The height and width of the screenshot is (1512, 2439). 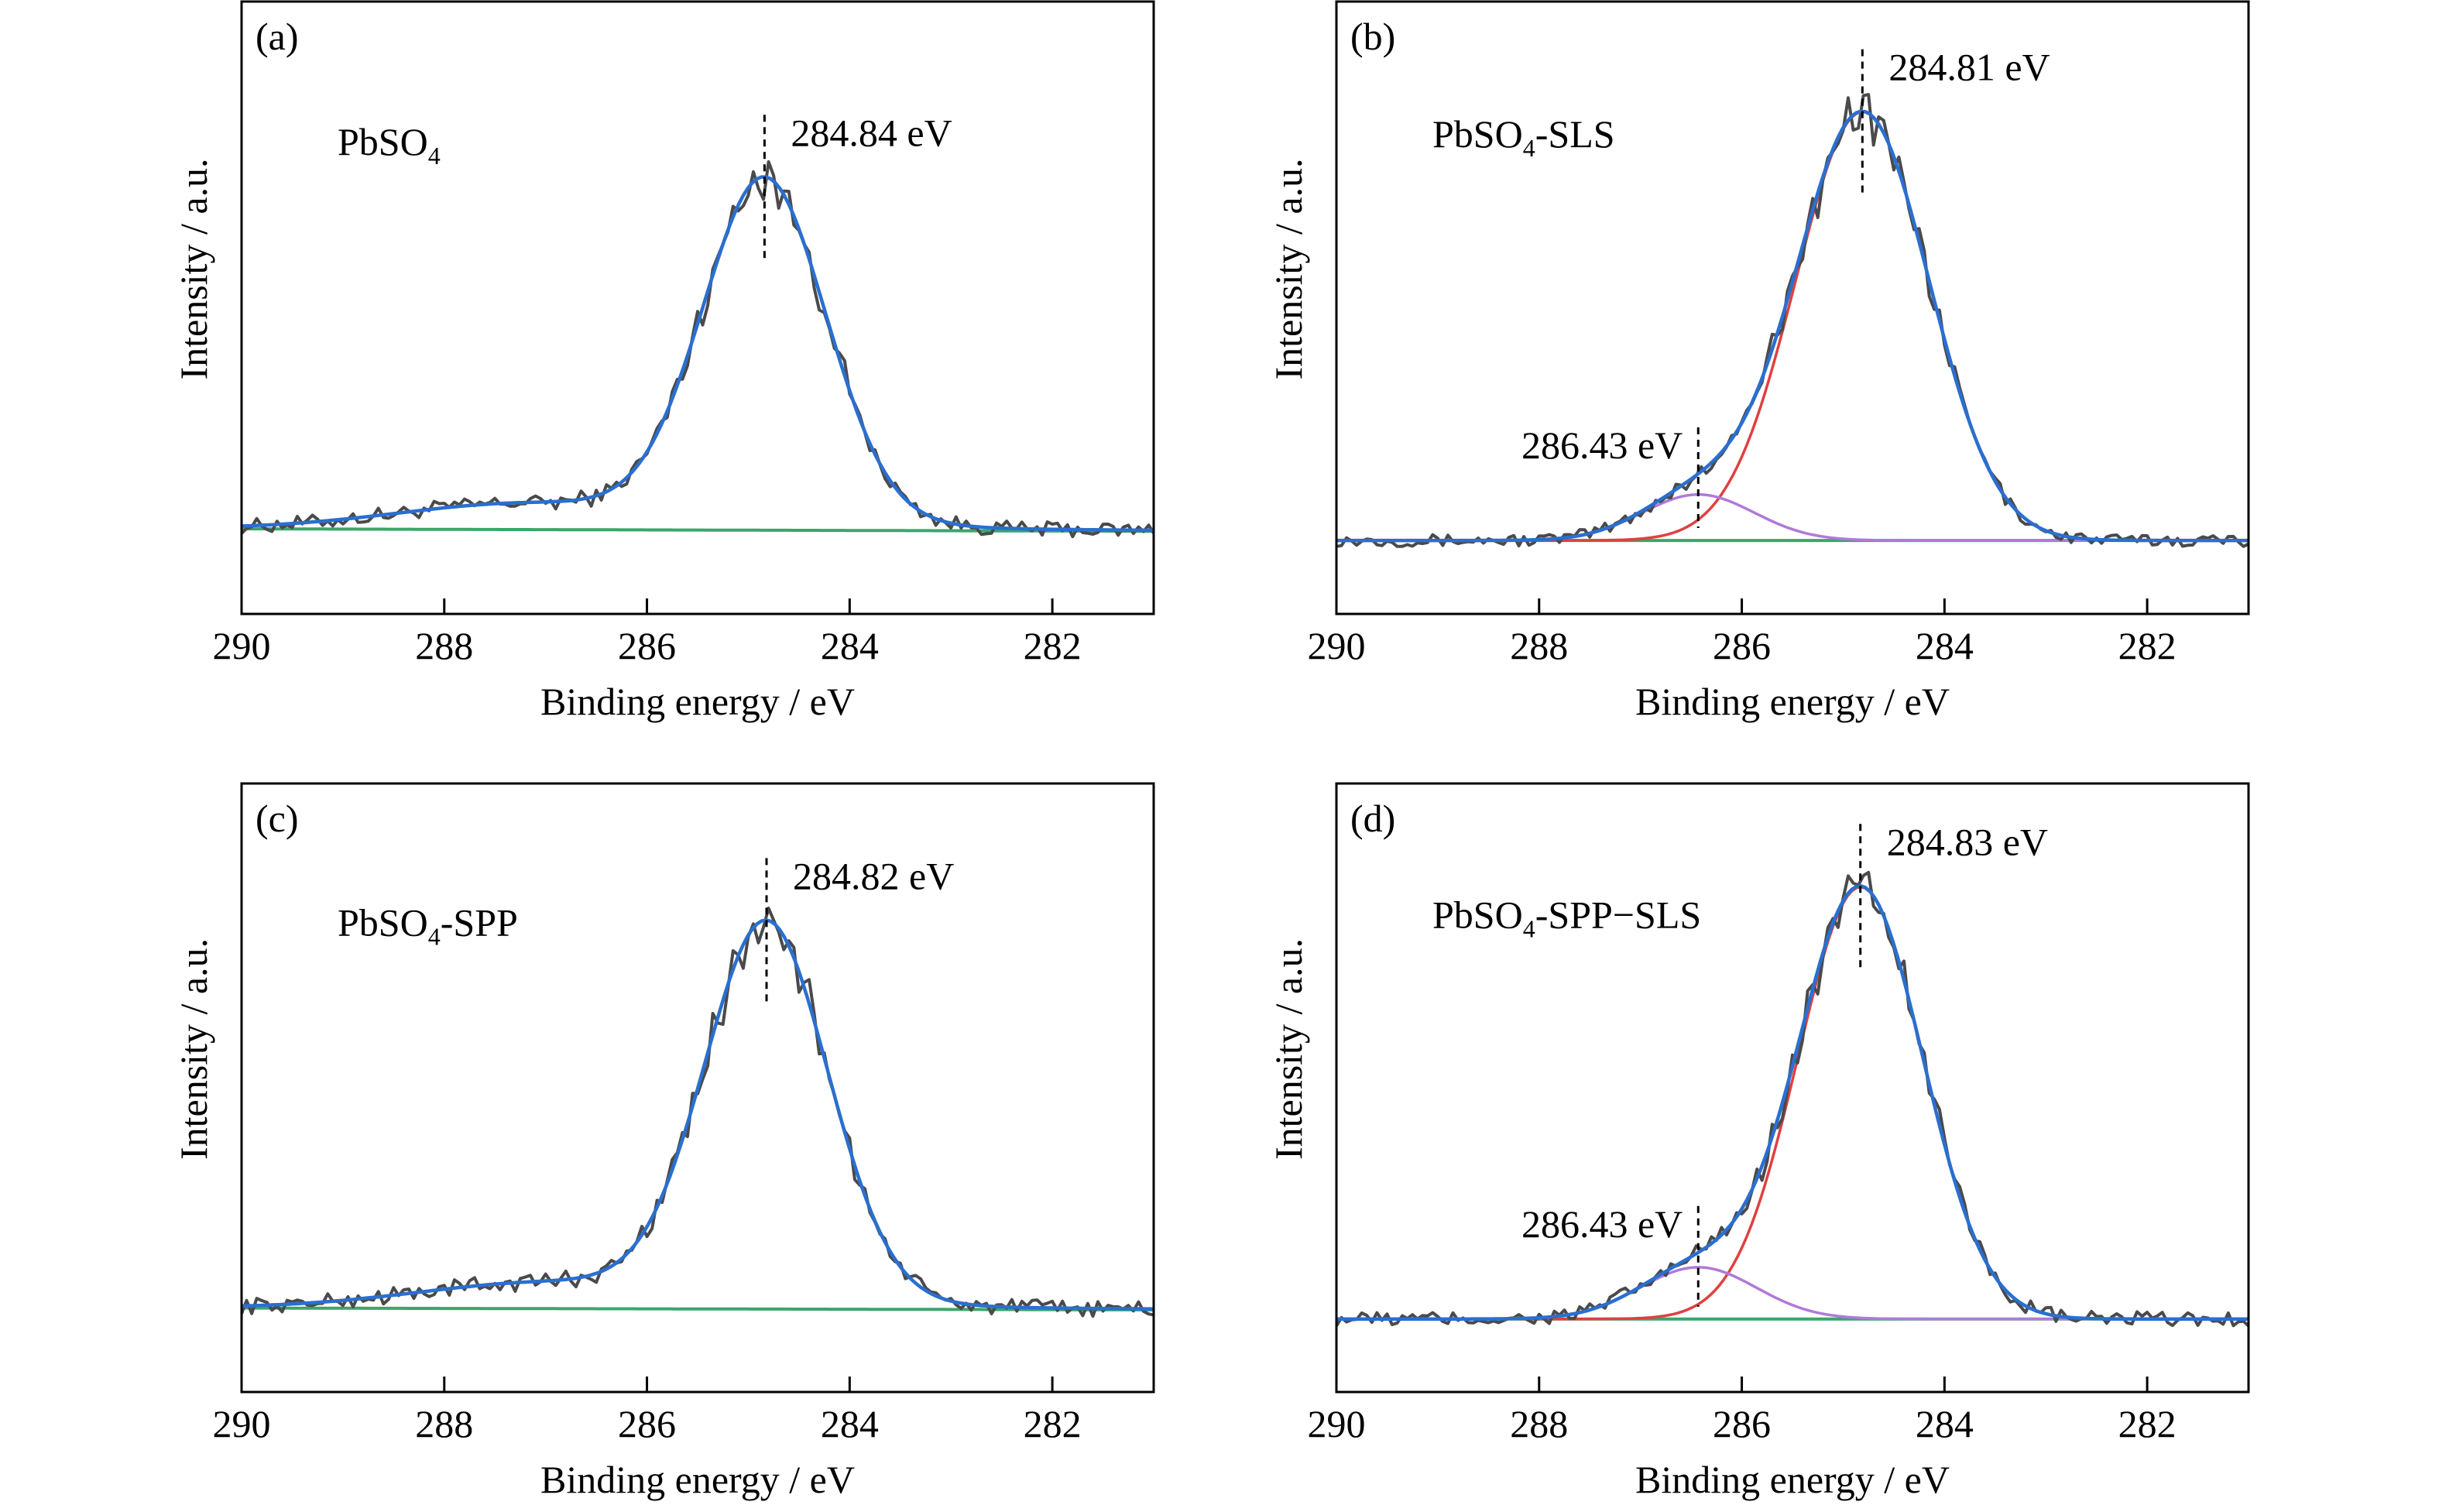 What do you see at coordinates (277, 36) in the screenshot?
I see `panel-letter: (a)` at bounding box center [277, 36].